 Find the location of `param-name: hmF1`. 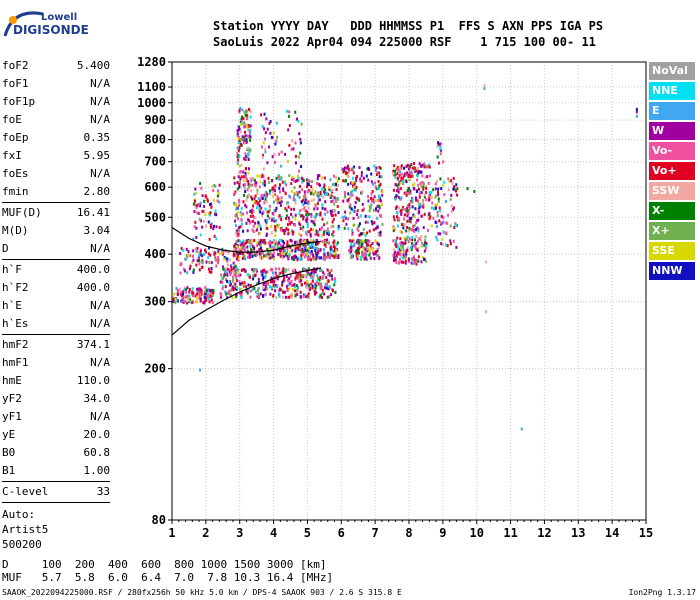

param-name: hmF1 is located at coordinates (15, 362).